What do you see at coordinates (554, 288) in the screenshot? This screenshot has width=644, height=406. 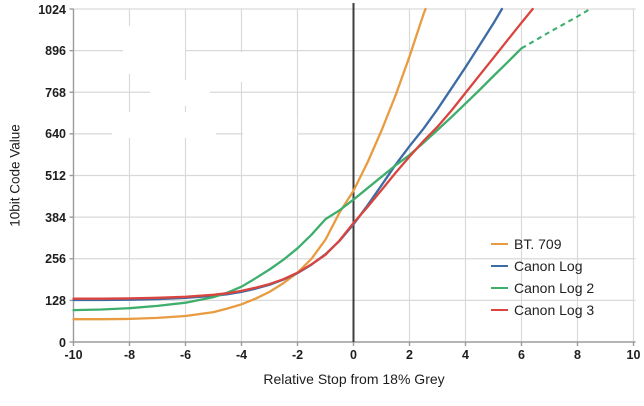 I see `legend-label-canon-log-2: Canon Log 2` at bounding box center [554, 288].